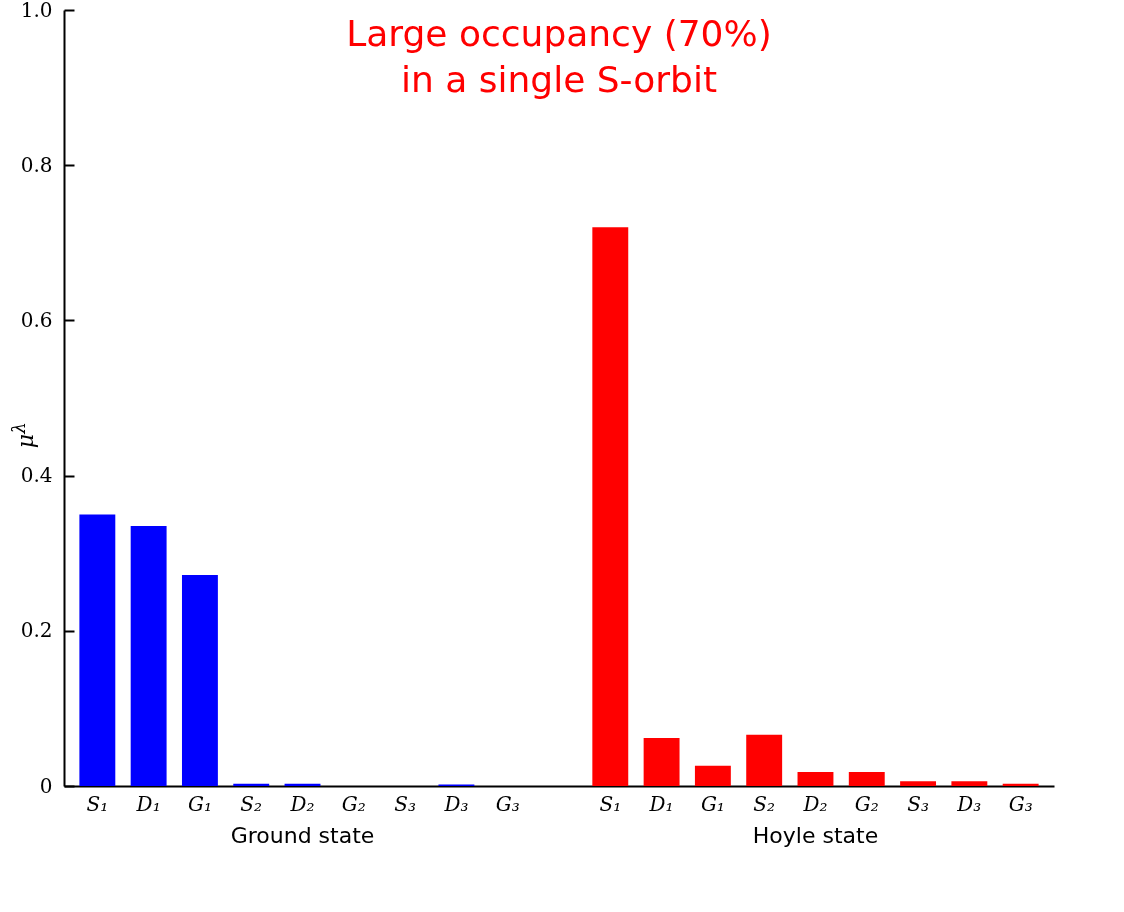  Describe the element at coordinates (46, 785) in the screenshot. I see `y-tick-label: 0` at that location.